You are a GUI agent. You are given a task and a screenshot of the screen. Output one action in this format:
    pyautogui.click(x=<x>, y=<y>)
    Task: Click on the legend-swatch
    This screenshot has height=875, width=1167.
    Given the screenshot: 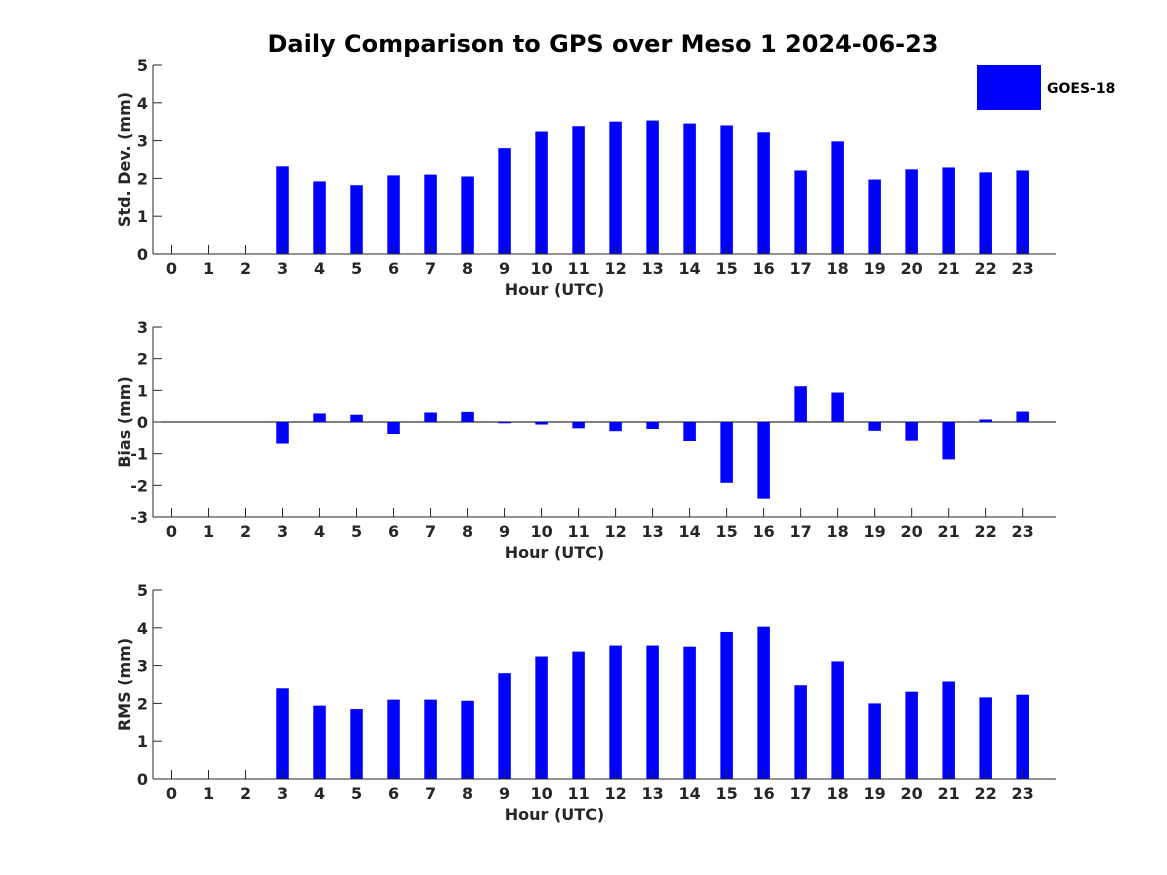 What is the action you would take?
    pyautogui.click(x=1009, y=87)
    